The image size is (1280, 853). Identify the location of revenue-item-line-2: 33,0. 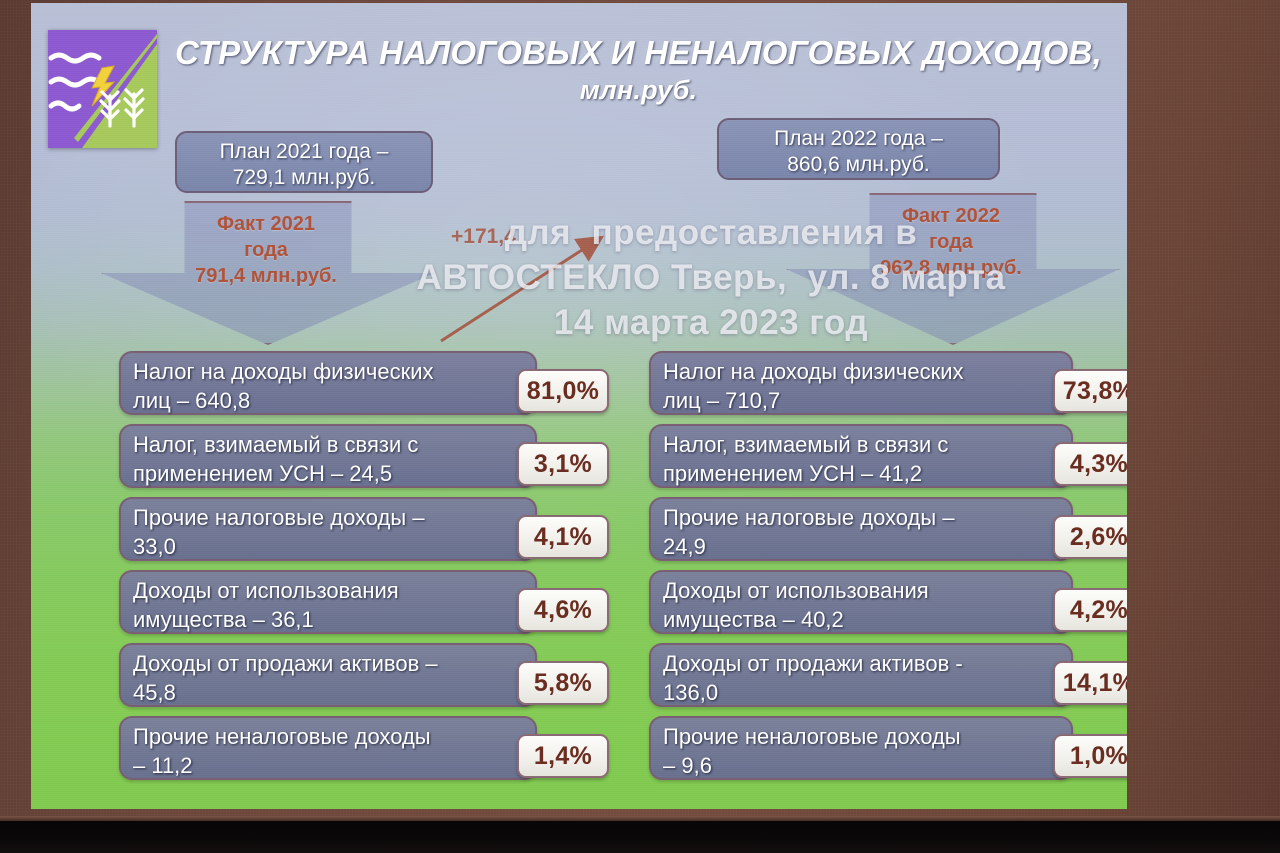
(154, 546).